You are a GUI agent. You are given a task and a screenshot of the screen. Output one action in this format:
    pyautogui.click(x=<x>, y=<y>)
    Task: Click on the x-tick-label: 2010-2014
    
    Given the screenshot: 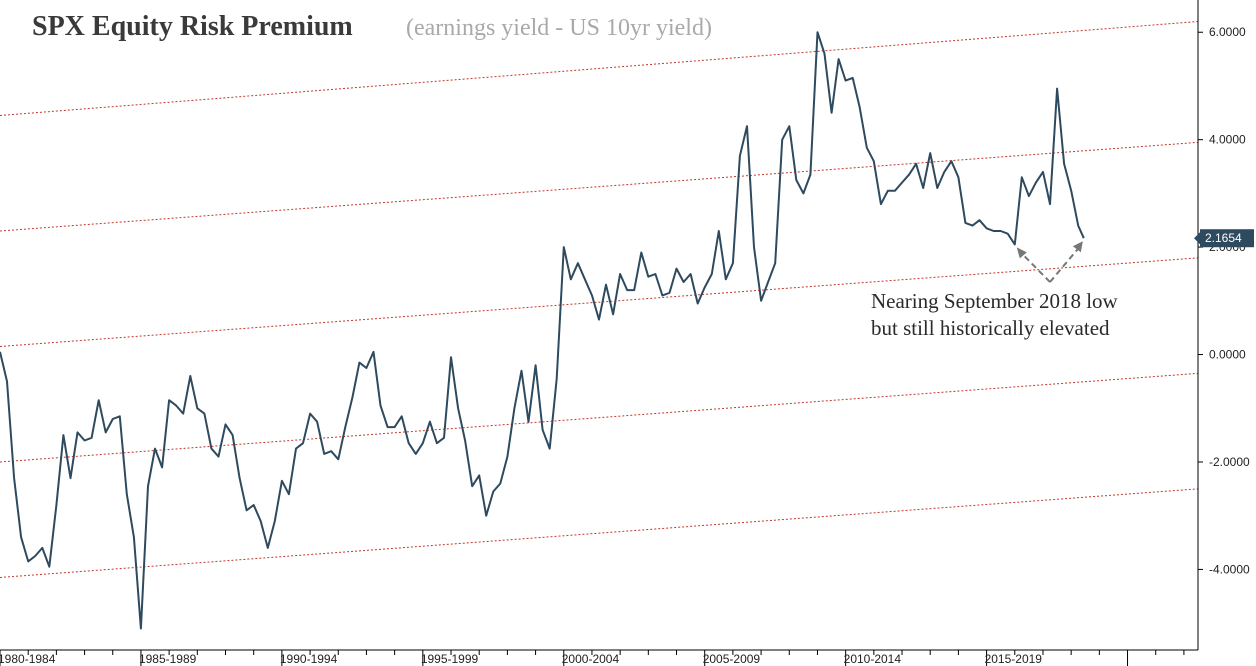 What is the action you would take?
    pyautogui.click(x=873, y=659)
    